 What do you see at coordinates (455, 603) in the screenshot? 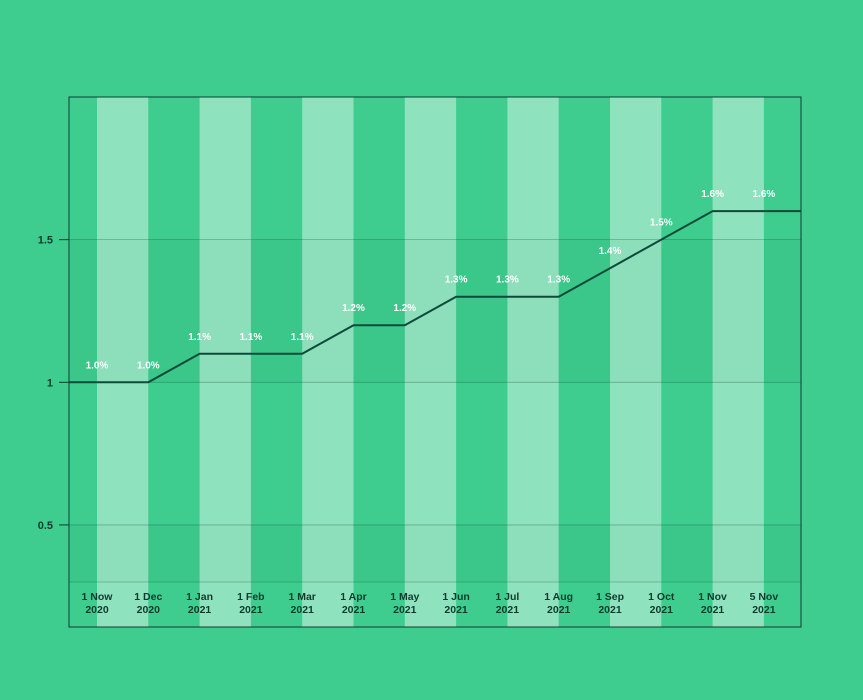
I see `x-tick-label: 1 Jun 2021` at bounding box center [455, 603].